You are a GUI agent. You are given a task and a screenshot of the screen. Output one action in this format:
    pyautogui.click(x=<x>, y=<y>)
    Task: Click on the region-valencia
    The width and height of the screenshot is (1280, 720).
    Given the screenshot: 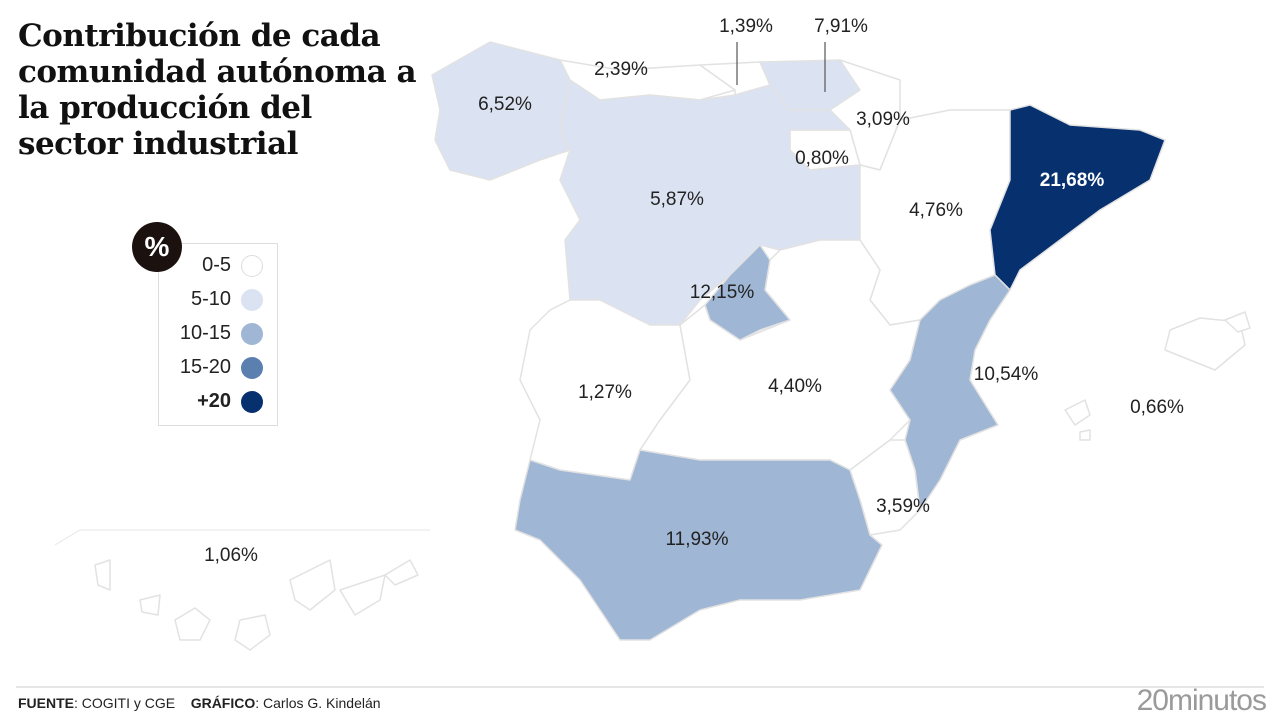 What is the action you would take?
    pyautogui.click(x=950, y=392)
    